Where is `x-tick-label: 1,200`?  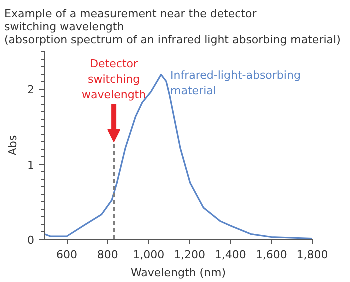 x-tick-label: 1,200 is located at coordinates (190, 255).